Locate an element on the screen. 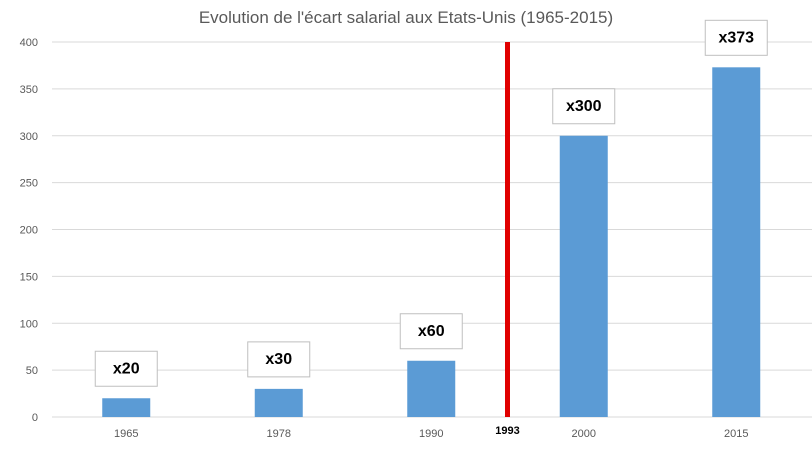  data-label-text: x373 is located at coordinates (736, 37).